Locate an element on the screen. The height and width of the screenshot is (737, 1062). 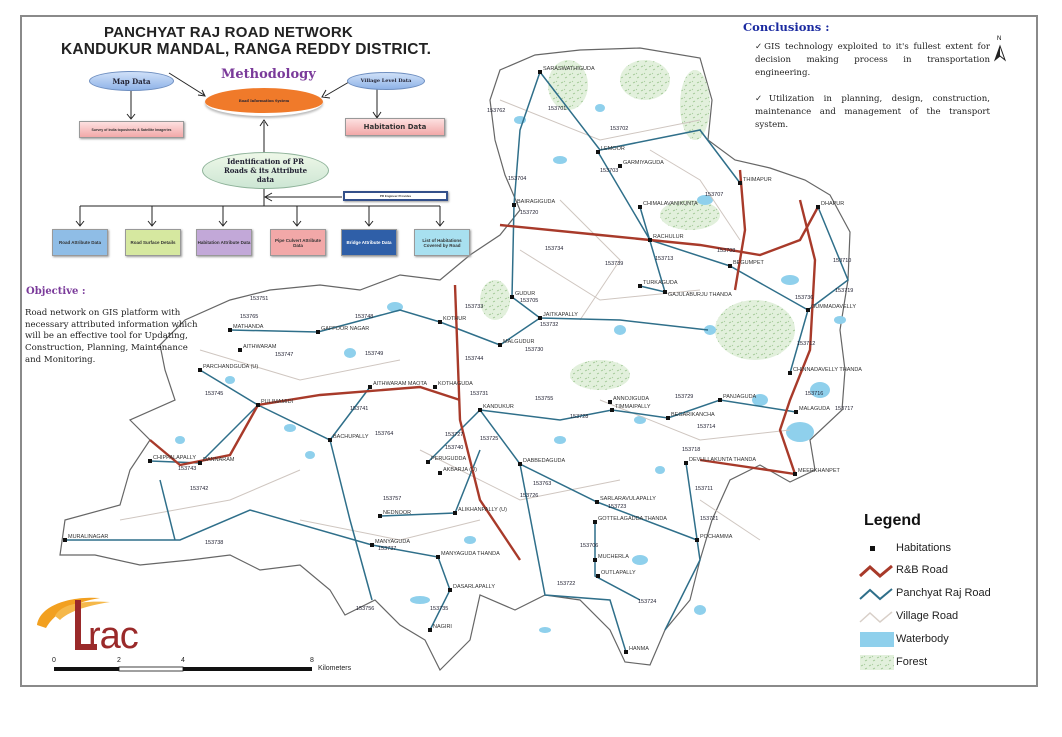
place-label: PARCHANDGUDA (U) is located at coordinates (230, 367).